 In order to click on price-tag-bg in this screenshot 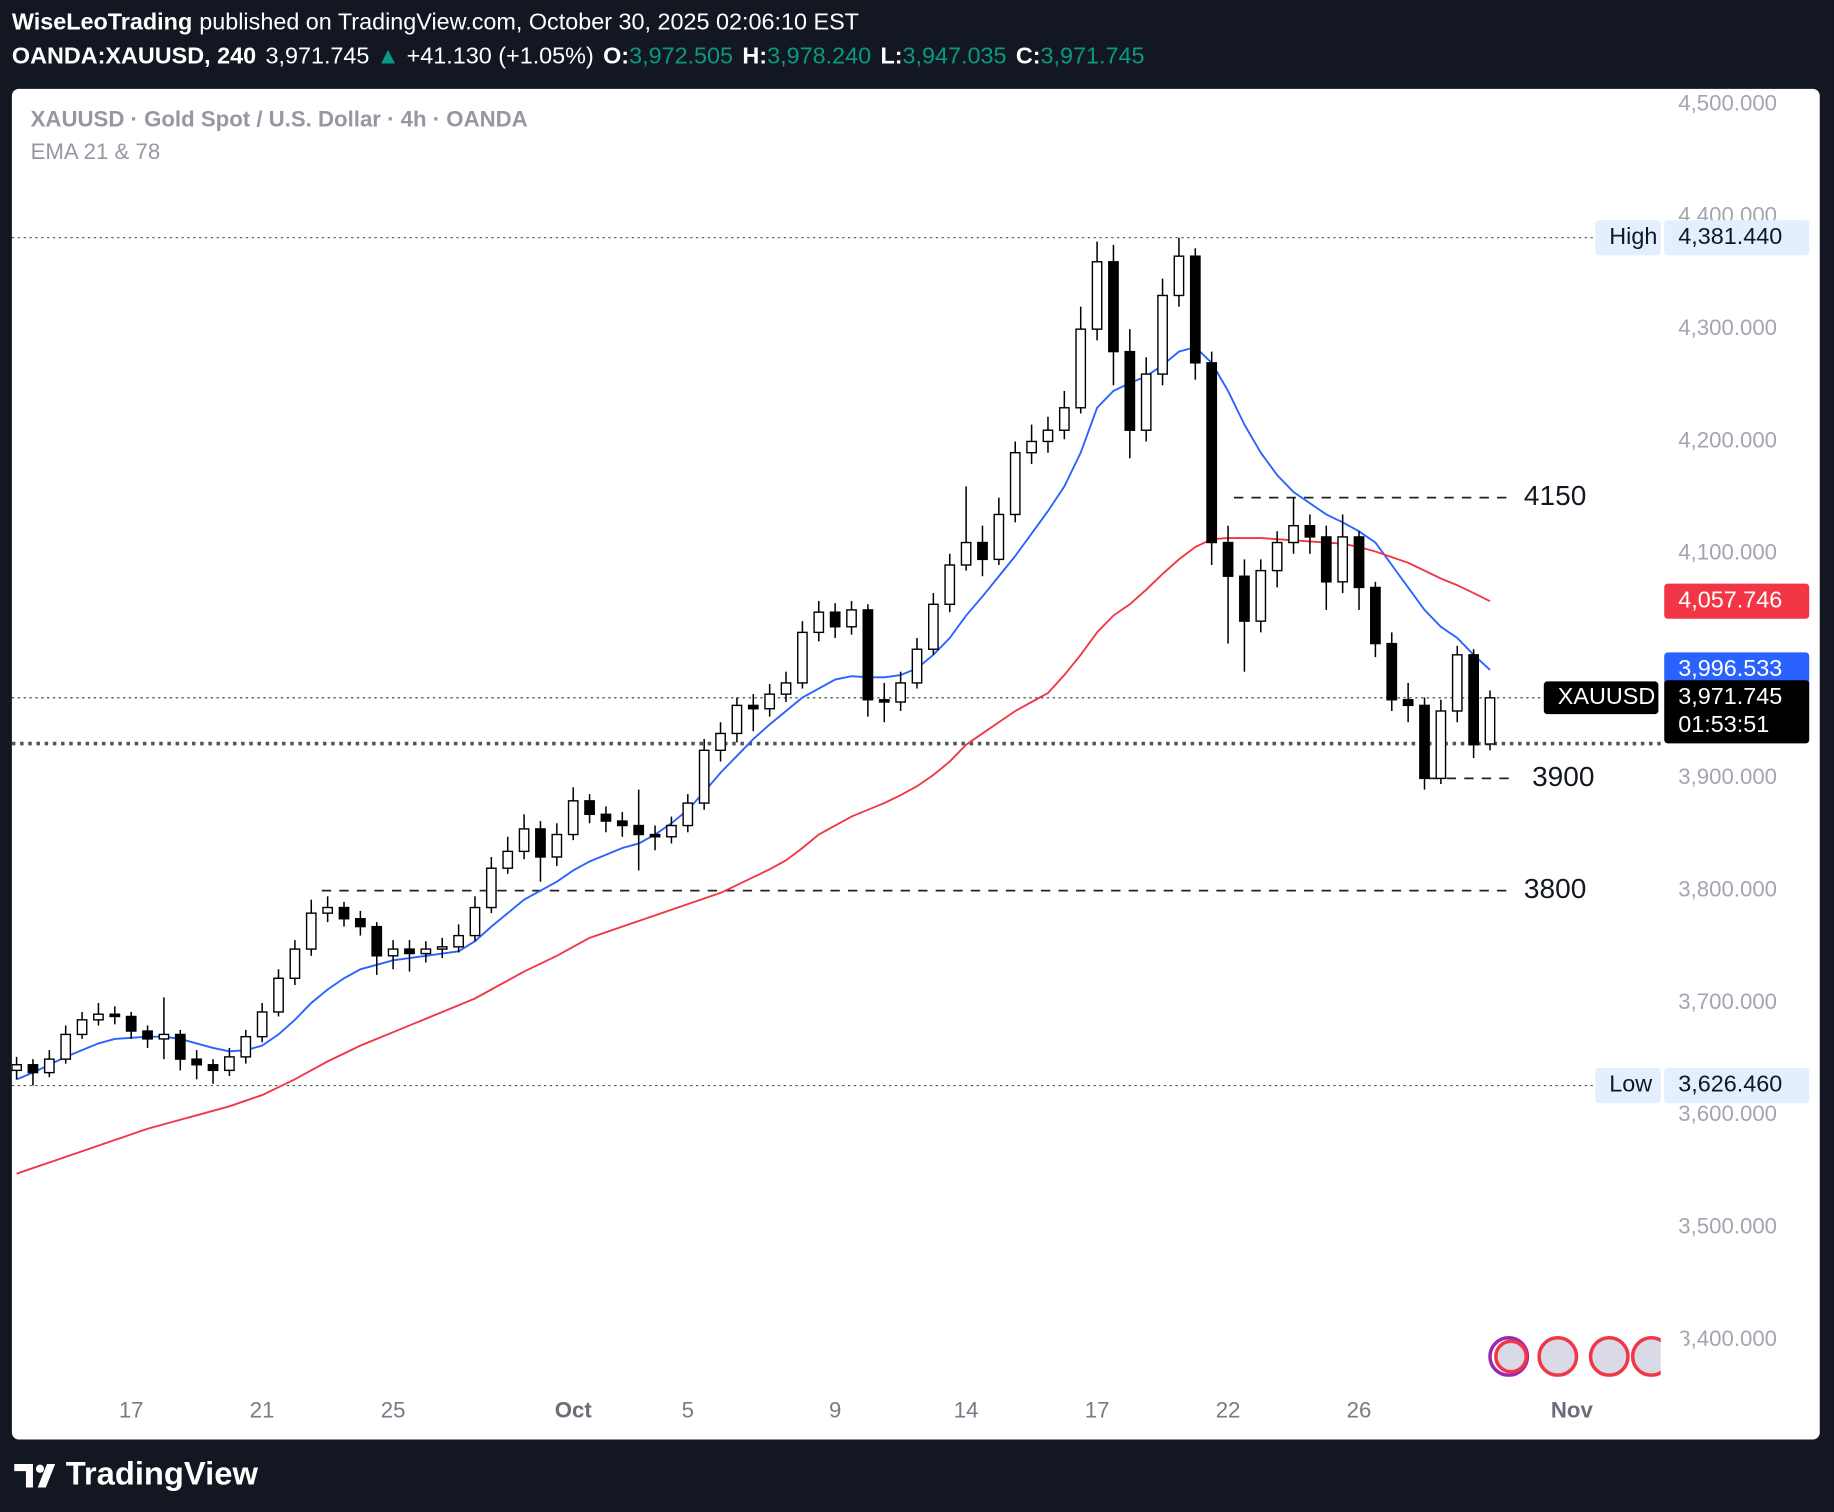, I will do `click(1737, 712)`.